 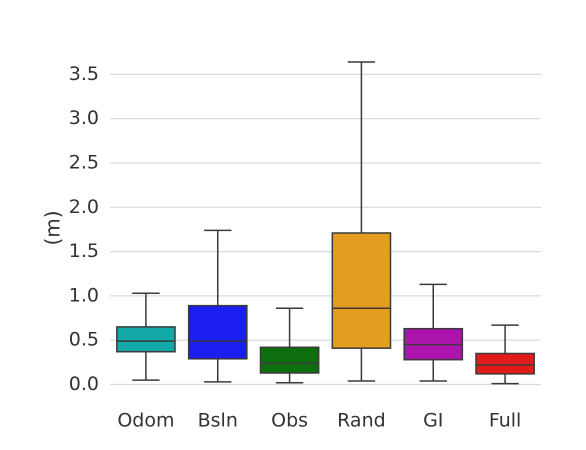 I want to click on box-gi, so click(x=433, y=332).